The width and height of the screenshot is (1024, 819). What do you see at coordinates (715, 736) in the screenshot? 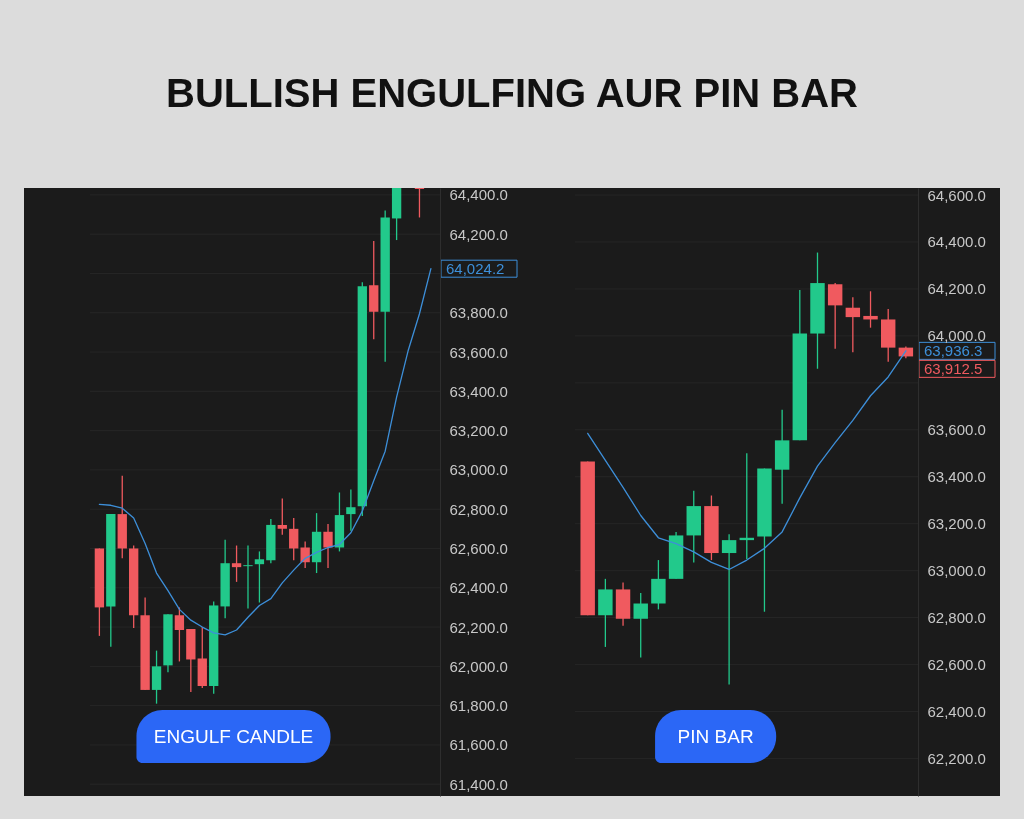
I see `annotation: PIN BAR` at bounding box center [715, 736].